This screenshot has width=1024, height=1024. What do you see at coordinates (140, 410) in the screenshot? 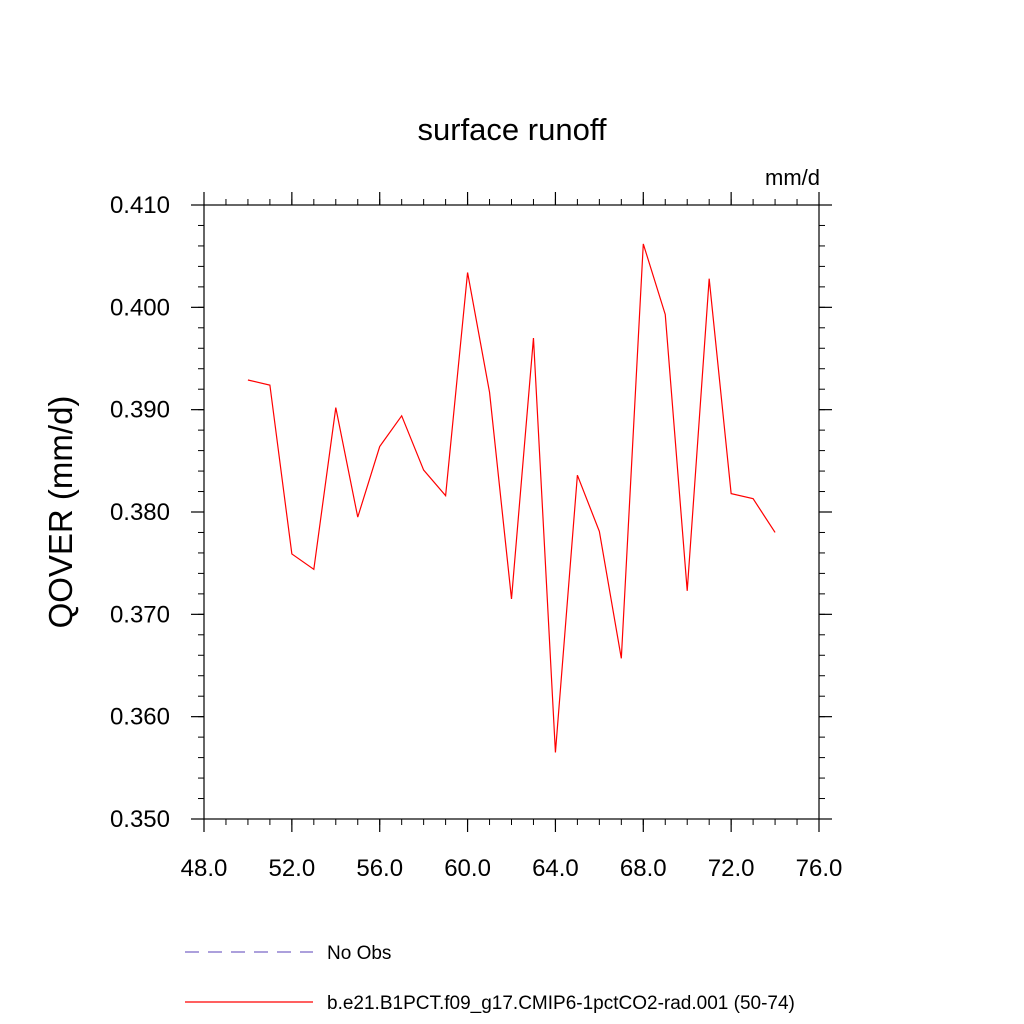
I see `y-tick-label: 0.390` at bounding box center [140, 410].